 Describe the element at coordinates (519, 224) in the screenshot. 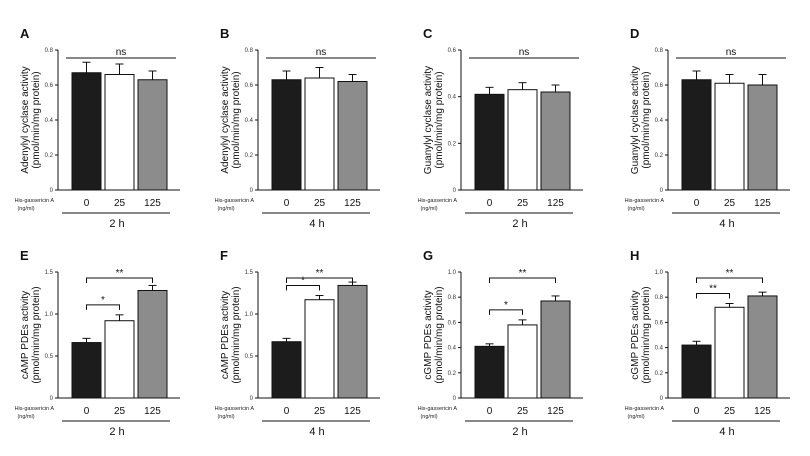

I see `time-label: 2 h` at that location.